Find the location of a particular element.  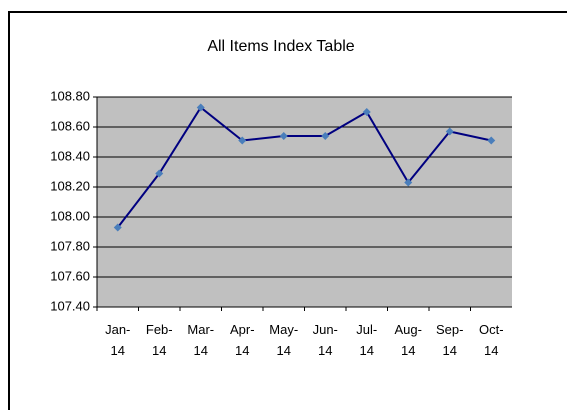

x-tick-label: Jan-14 is located at coordinates (118, 340).